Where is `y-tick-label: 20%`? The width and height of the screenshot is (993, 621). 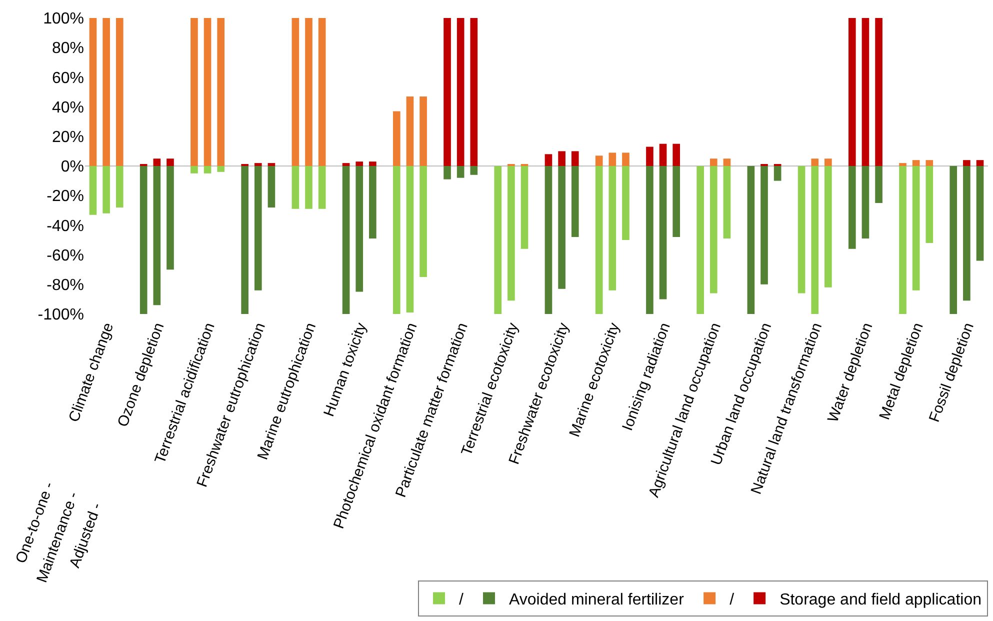 y-tick-label: 20% is located at coordinates (68, 137).